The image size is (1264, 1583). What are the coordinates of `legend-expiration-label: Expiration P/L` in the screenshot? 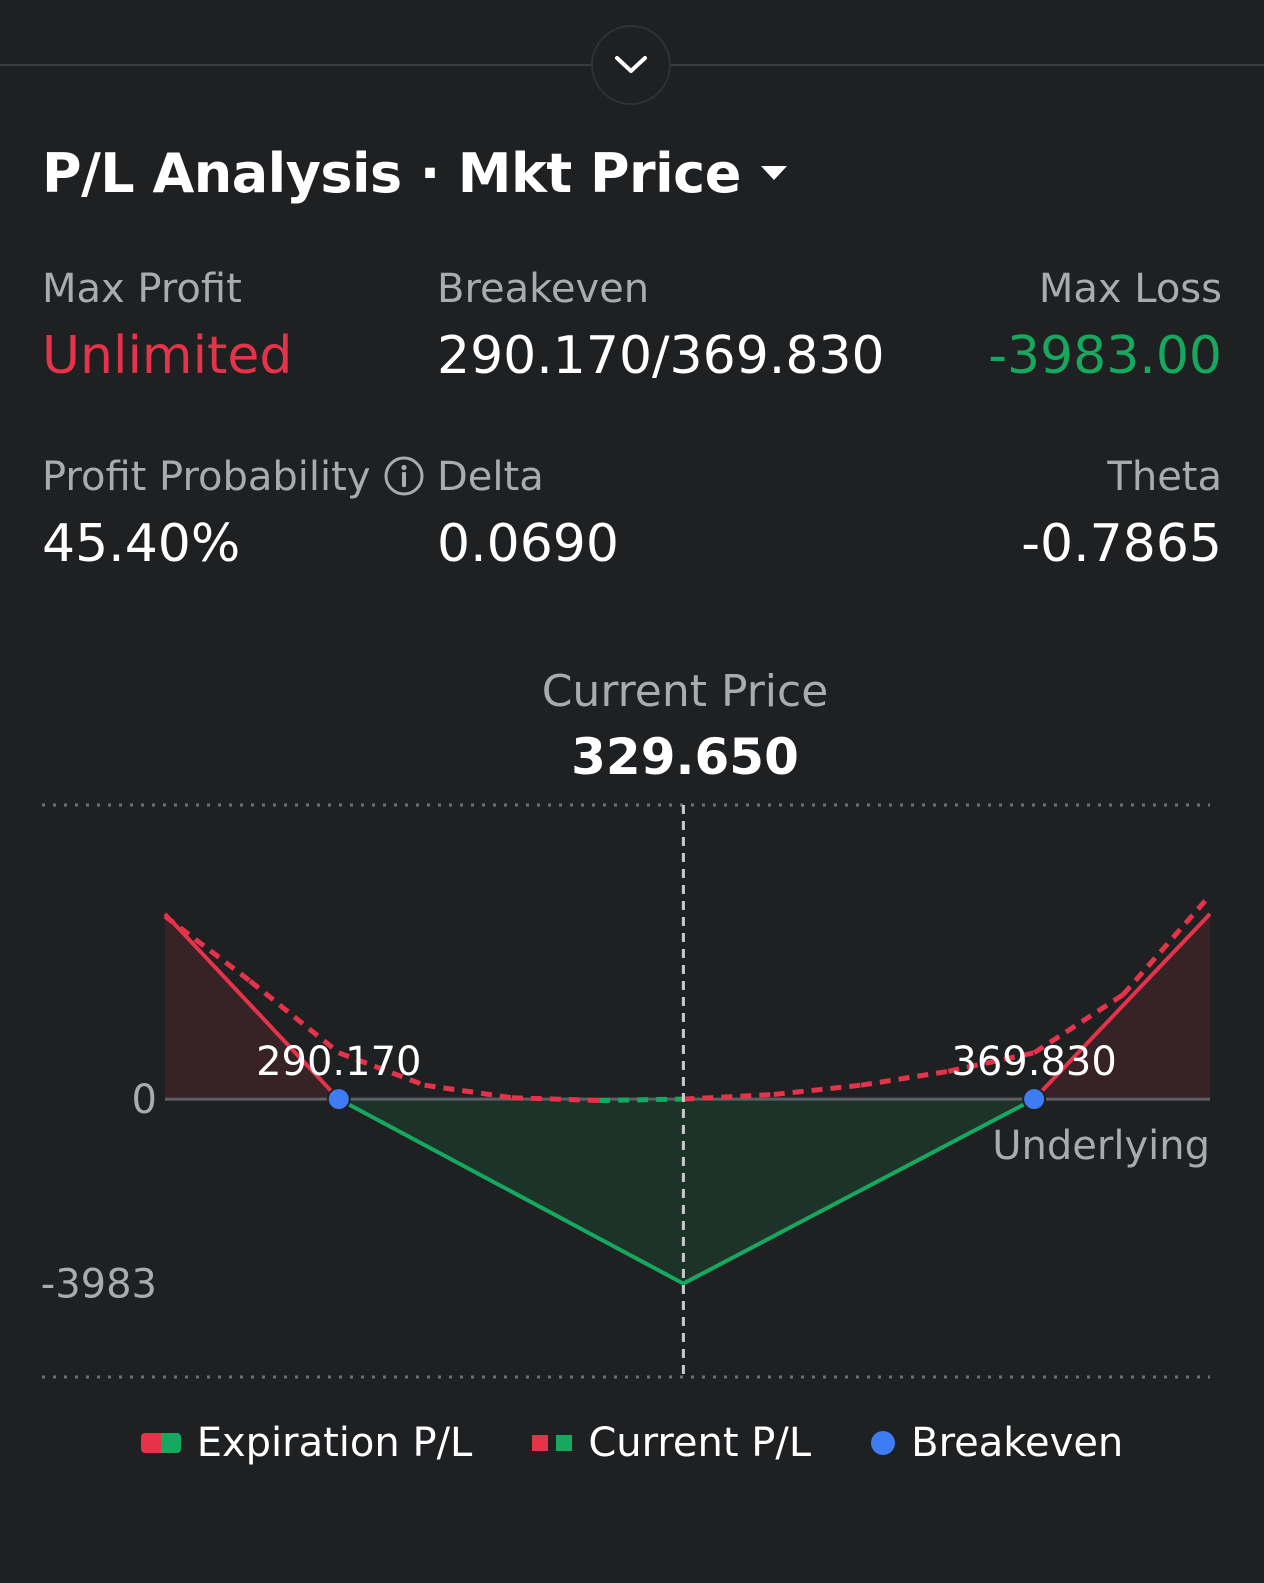 It's located at (334, 1443).